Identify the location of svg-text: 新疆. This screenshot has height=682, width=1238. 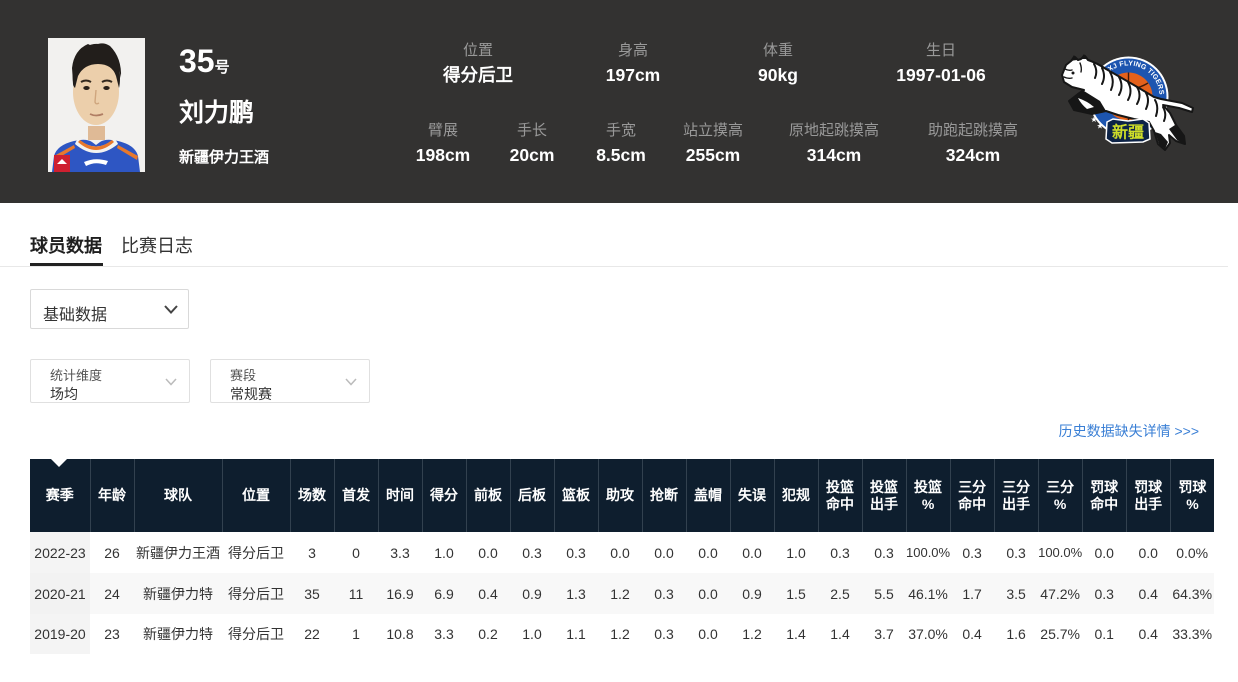
(1128, 132).